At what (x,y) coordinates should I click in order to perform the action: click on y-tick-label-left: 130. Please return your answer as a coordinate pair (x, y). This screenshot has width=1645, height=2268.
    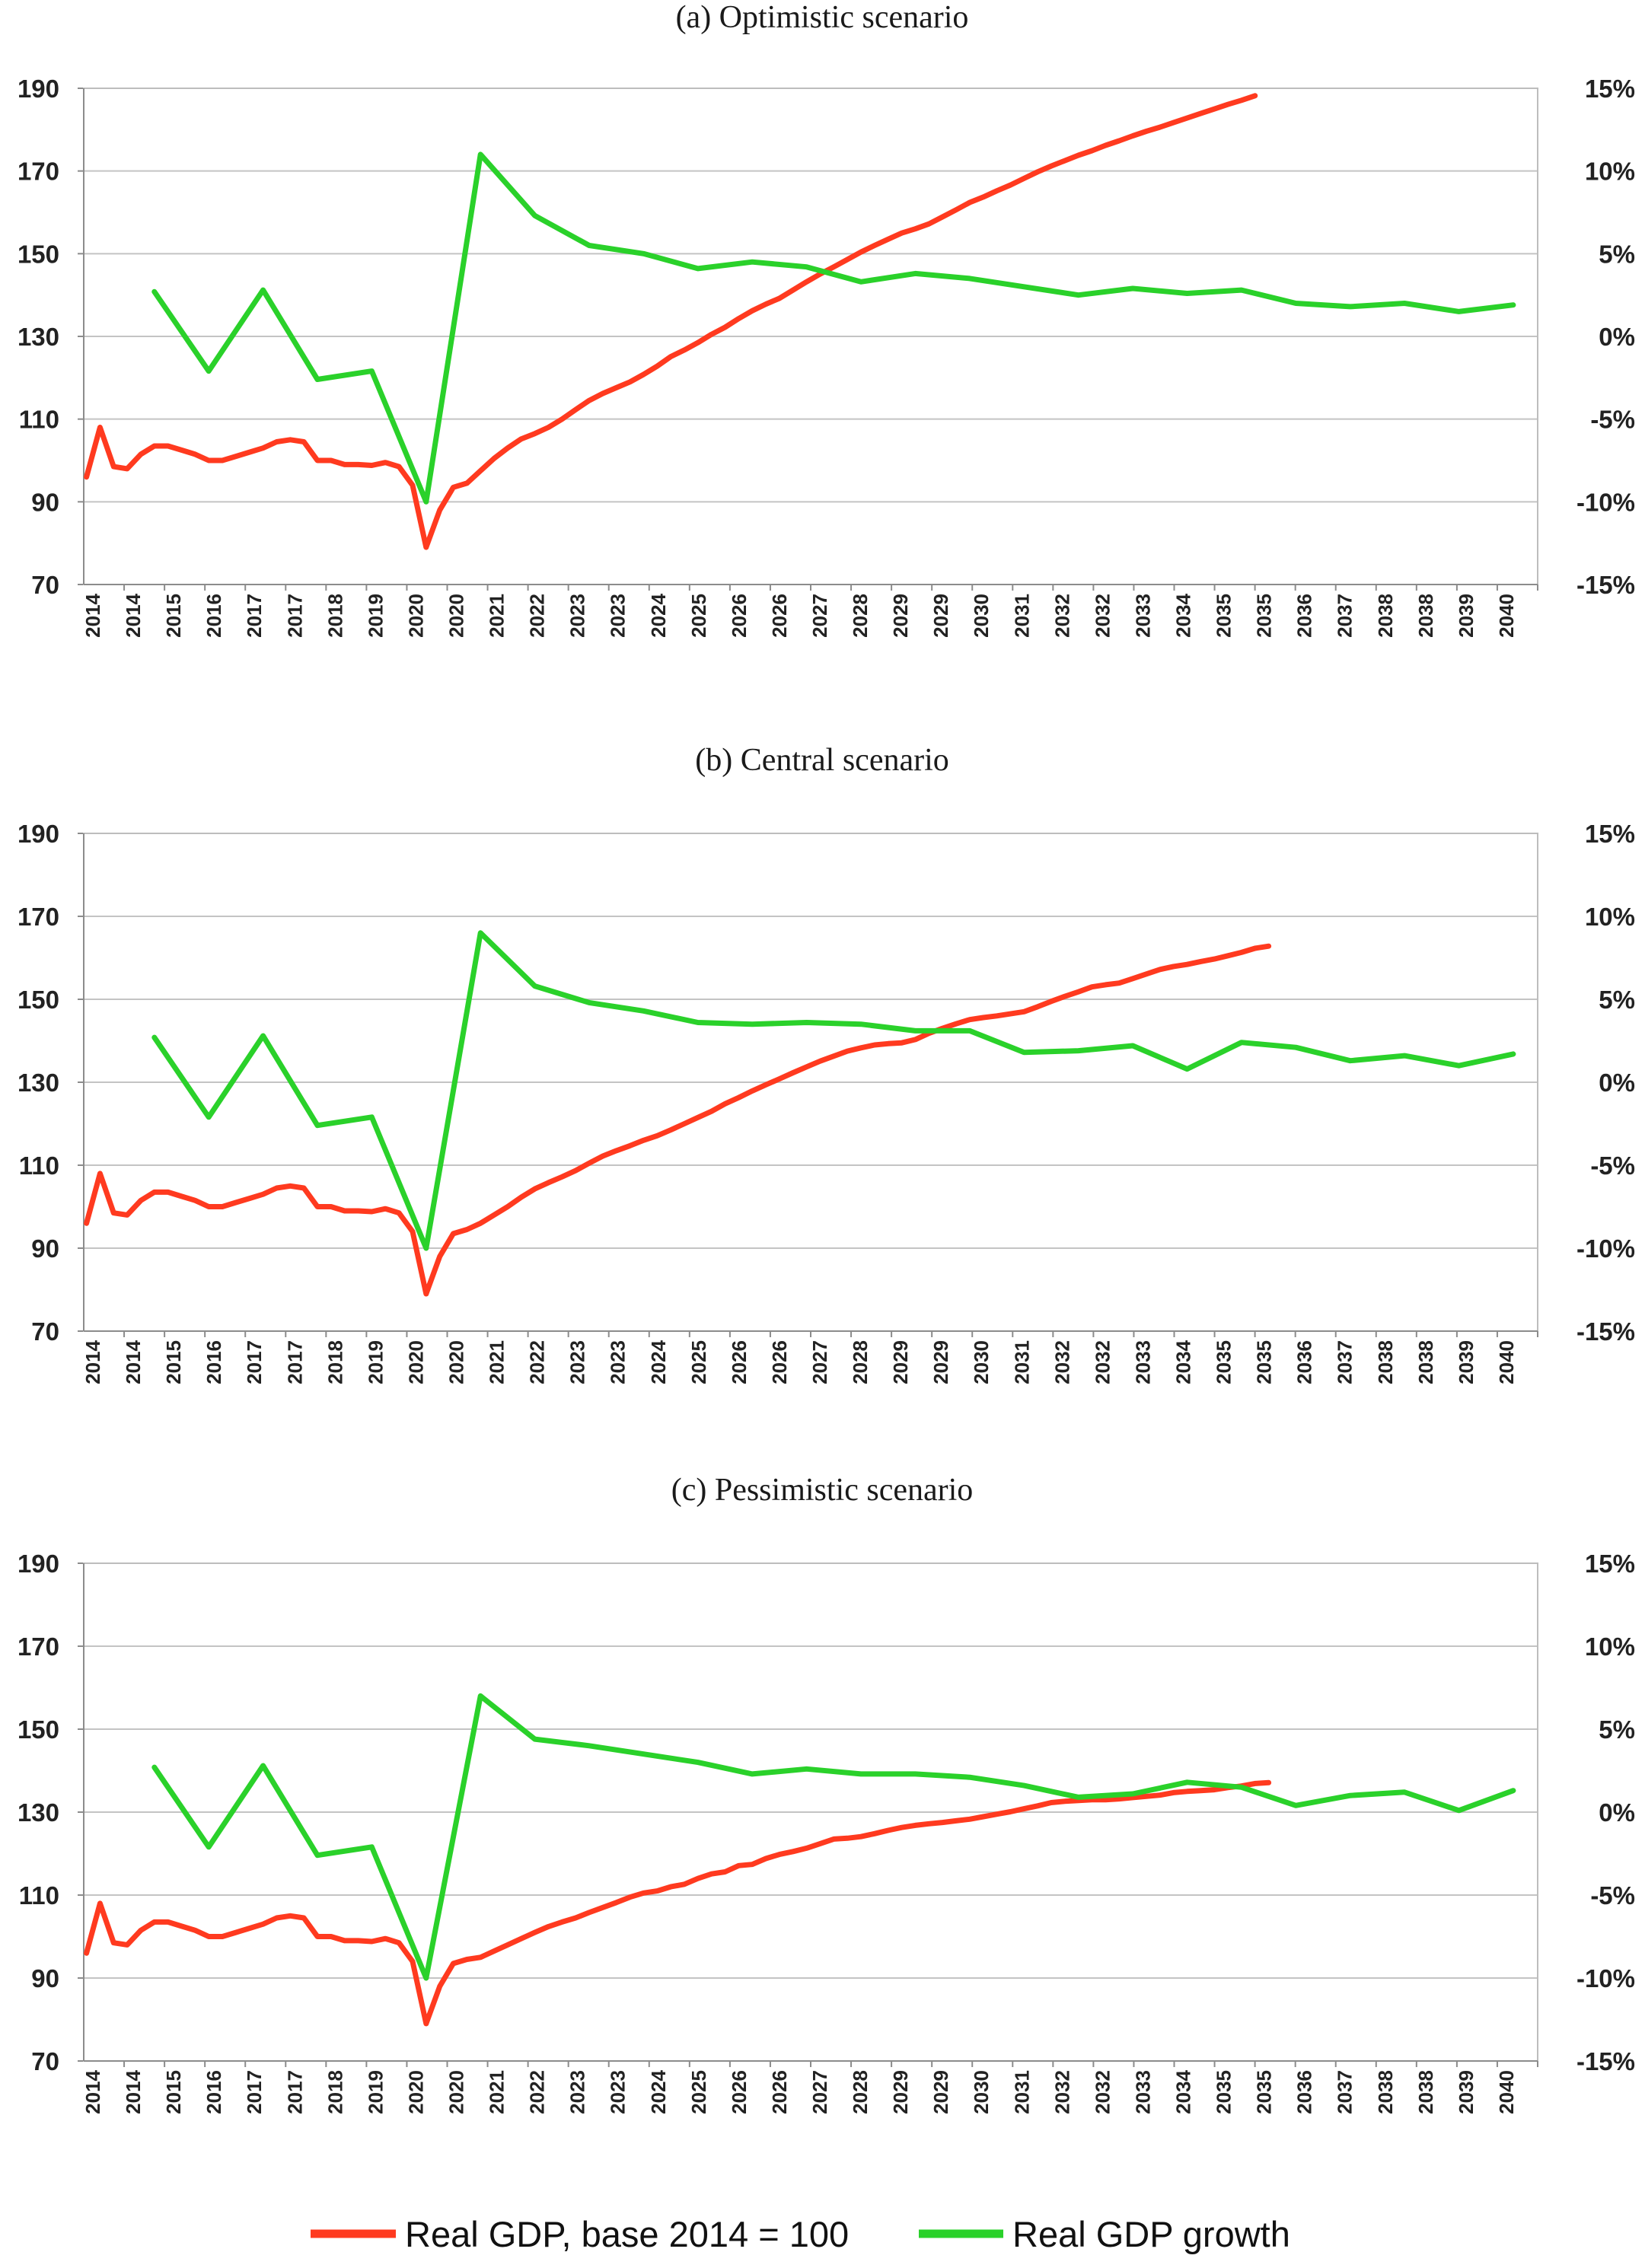
    Looking at the image, I should click on (38, 1812).